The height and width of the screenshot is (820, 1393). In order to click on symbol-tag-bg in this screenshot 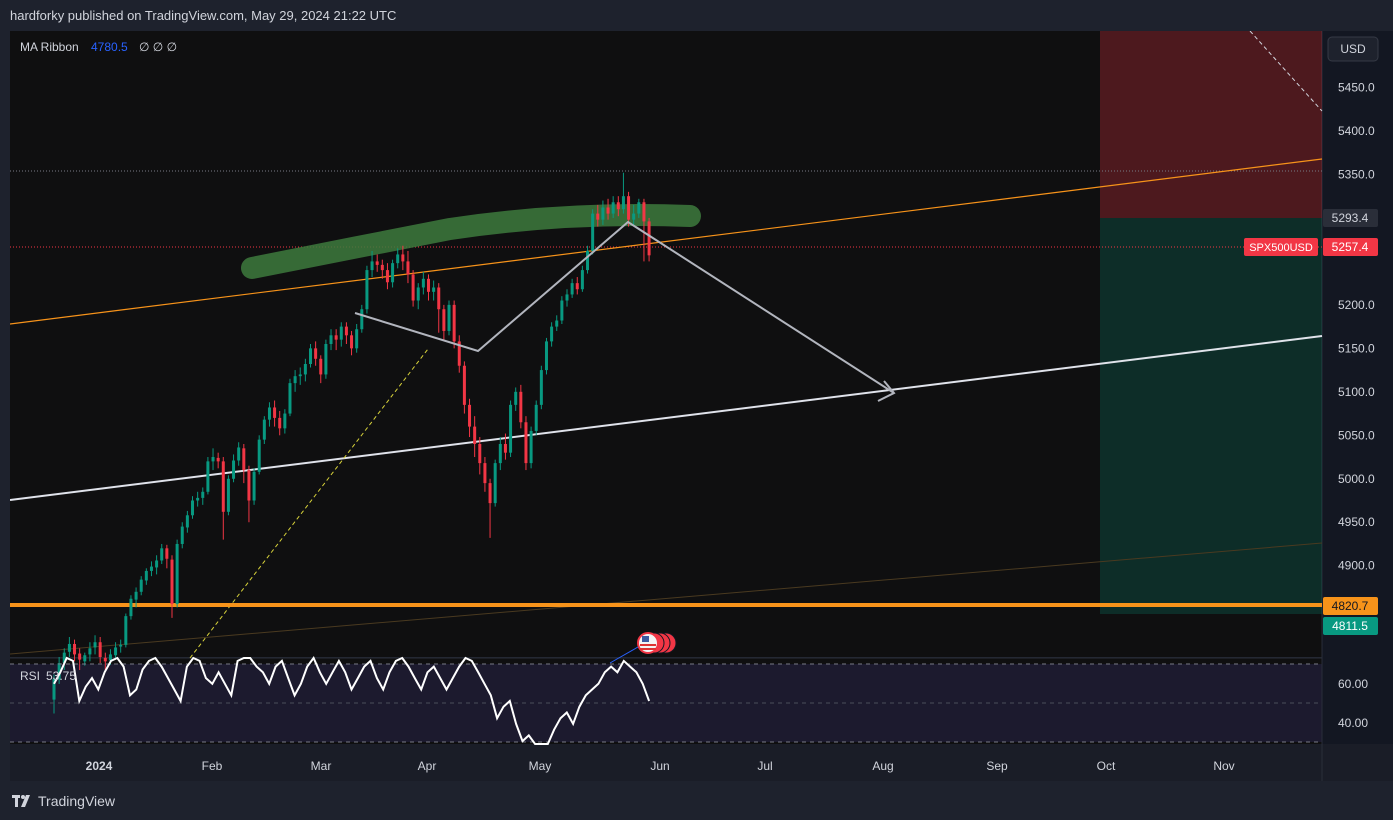, I will do `click(1281, 247)`.